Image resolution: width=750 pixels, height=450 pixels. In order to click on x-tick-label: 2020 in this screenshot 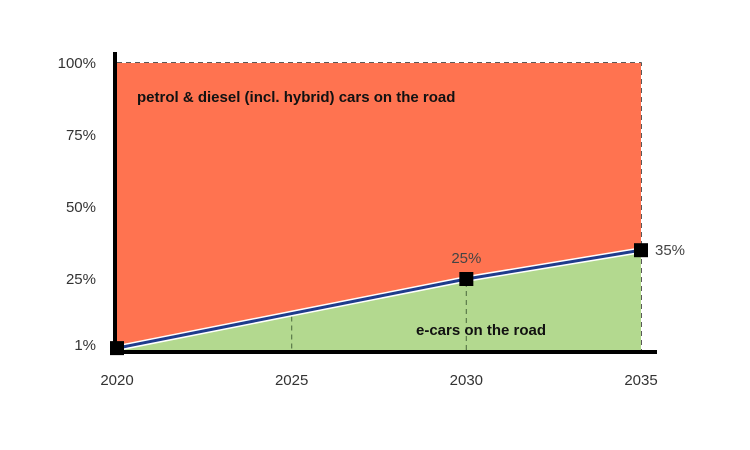, I will do `click(116, 380)`.